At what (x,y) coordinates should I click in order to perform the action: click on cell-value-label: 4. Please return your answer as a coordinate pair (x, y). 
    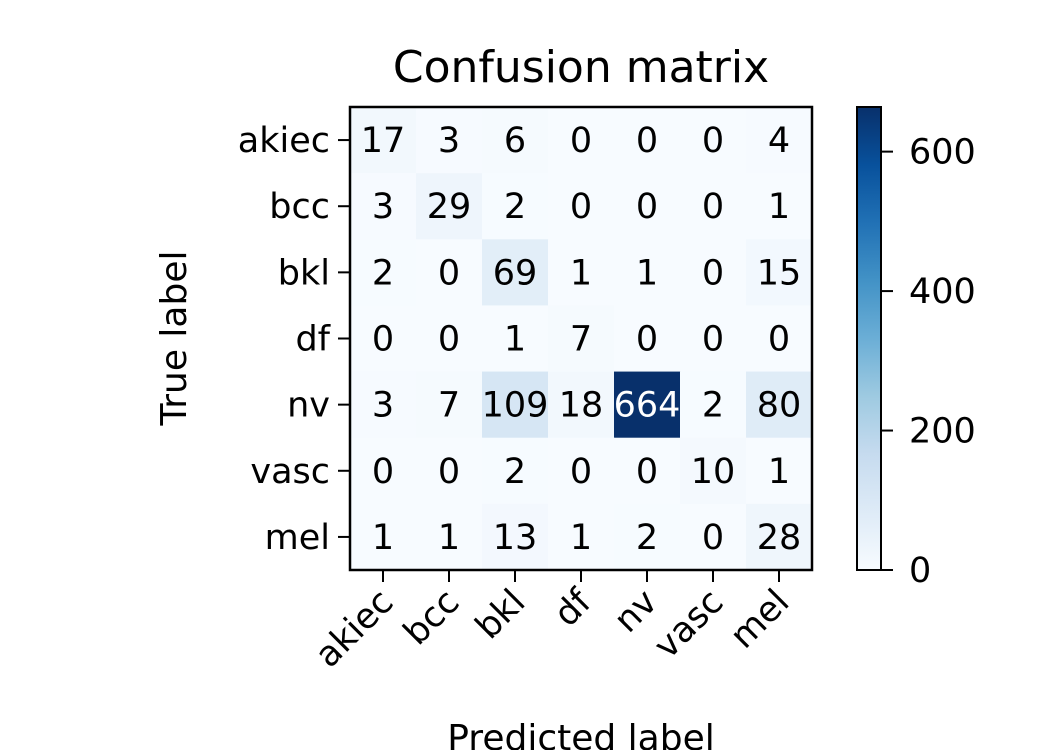
    Looking at the image, I should click on (779, 141).